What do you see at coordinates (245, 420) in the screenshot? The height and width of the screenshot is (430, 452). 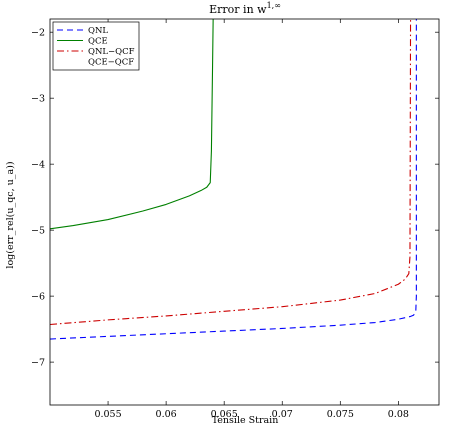 I see `x-axis-label: Tensile Strain` at bounding box center [245, 420].